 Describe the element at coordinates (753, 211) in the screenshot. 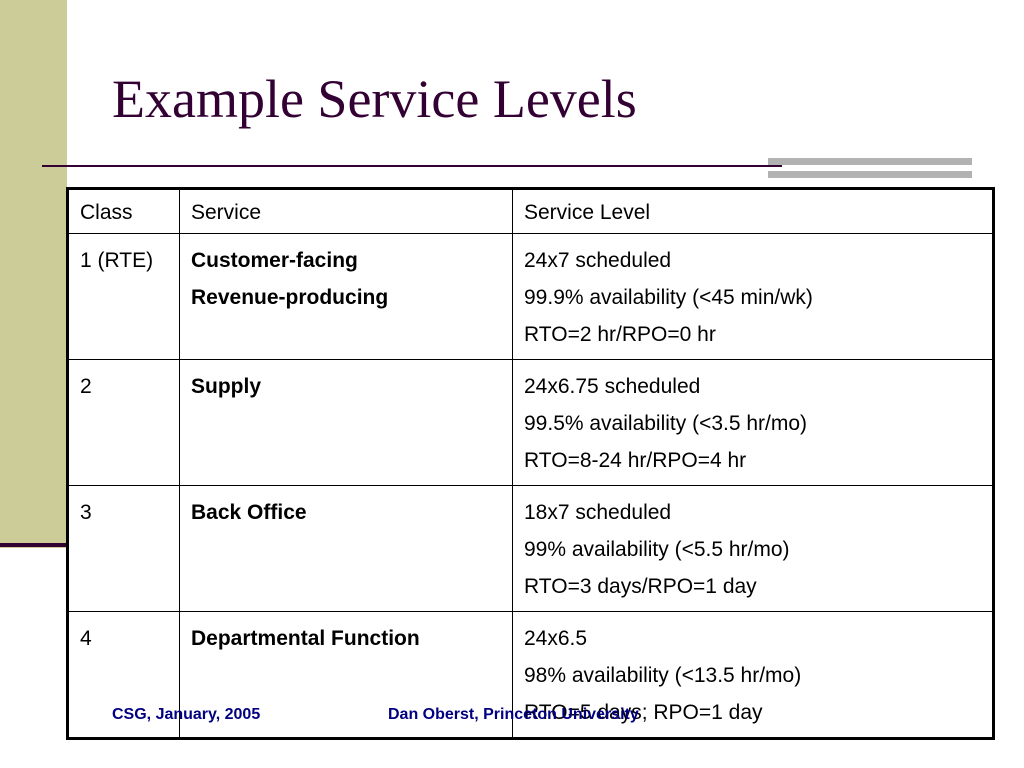

I see `header-service-level: Service Level` at that location.